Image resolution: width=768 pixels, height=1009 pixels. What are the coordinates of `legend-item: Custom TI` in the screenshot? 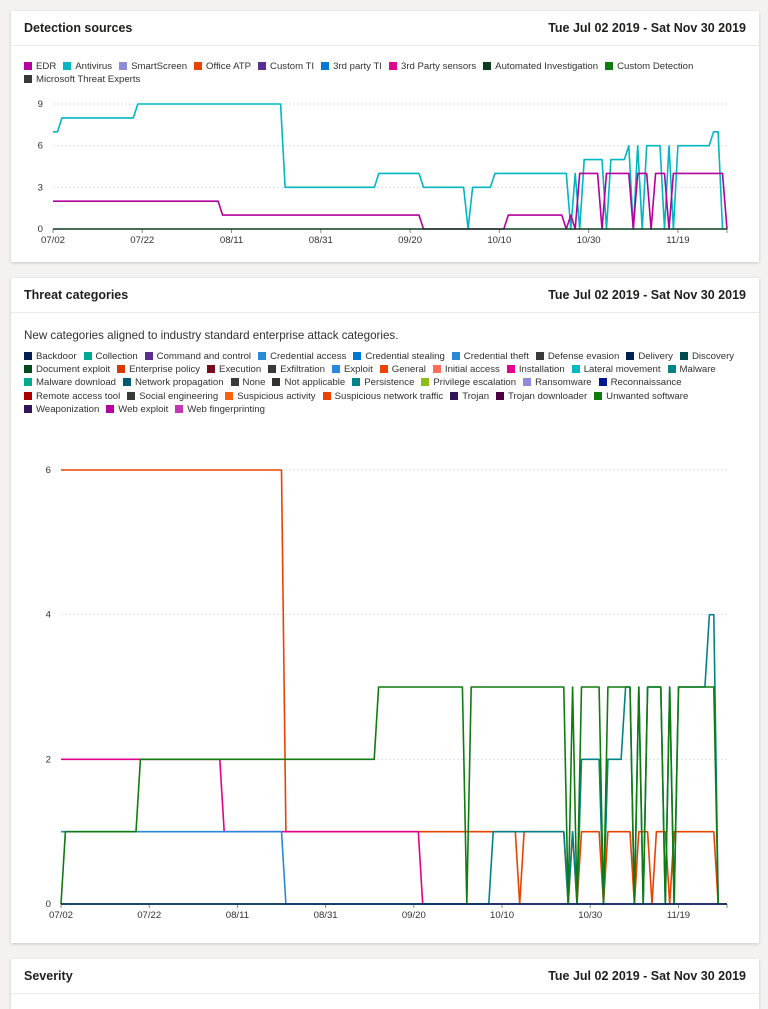 It's located at (286, 66).